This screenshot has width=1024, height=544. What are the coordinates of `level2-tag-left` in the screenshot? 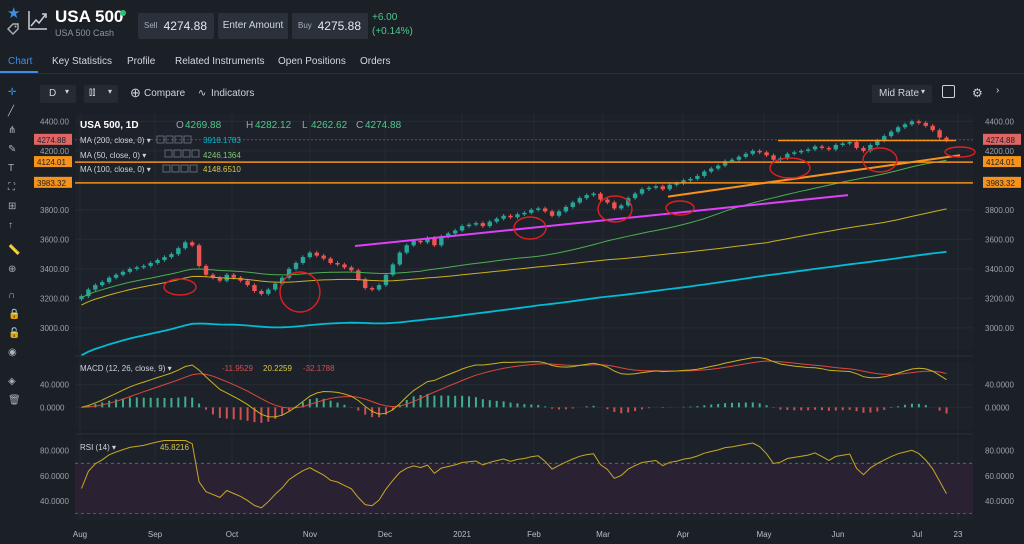 It's located at (53, 182).